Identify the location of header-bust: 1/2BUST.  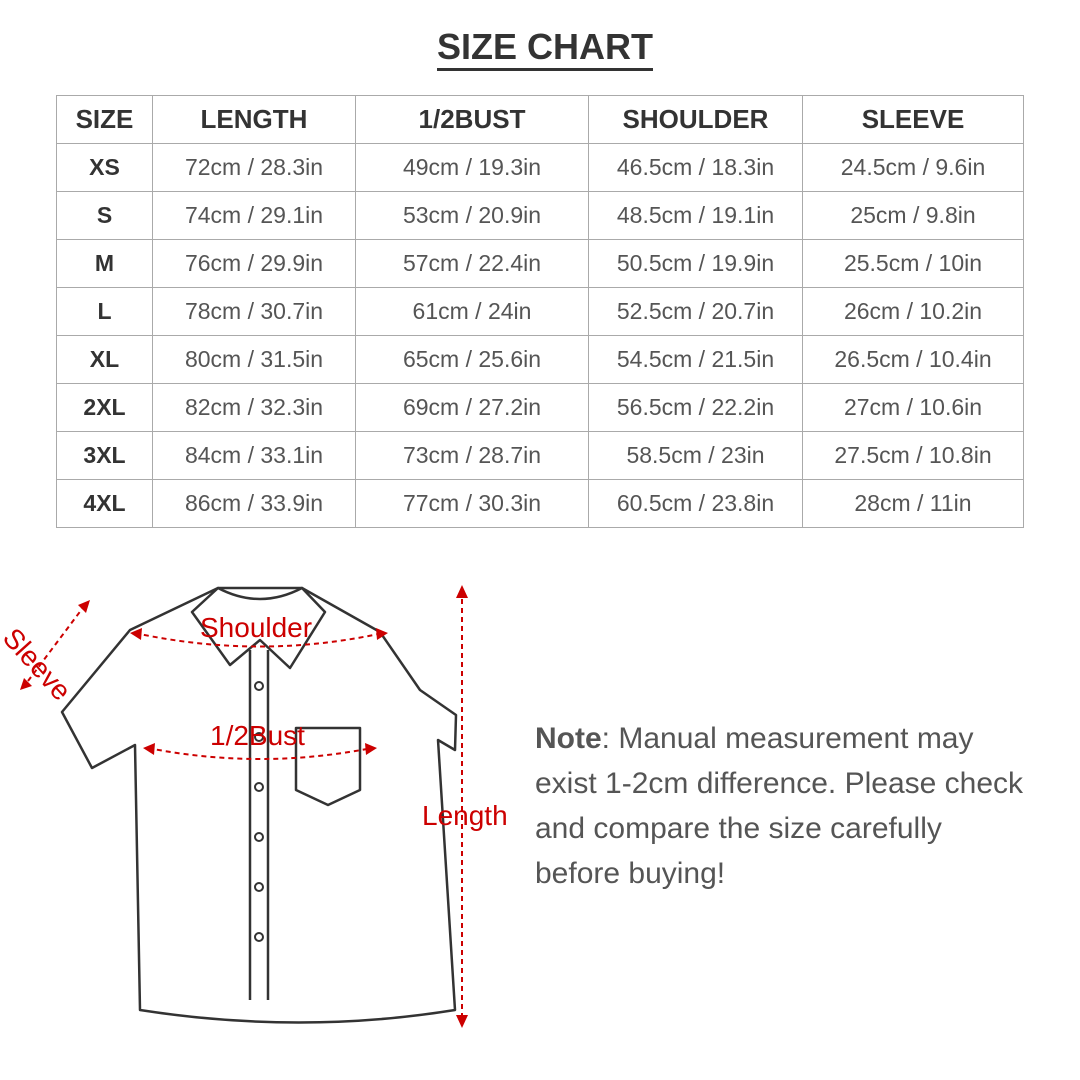
(472, 119).